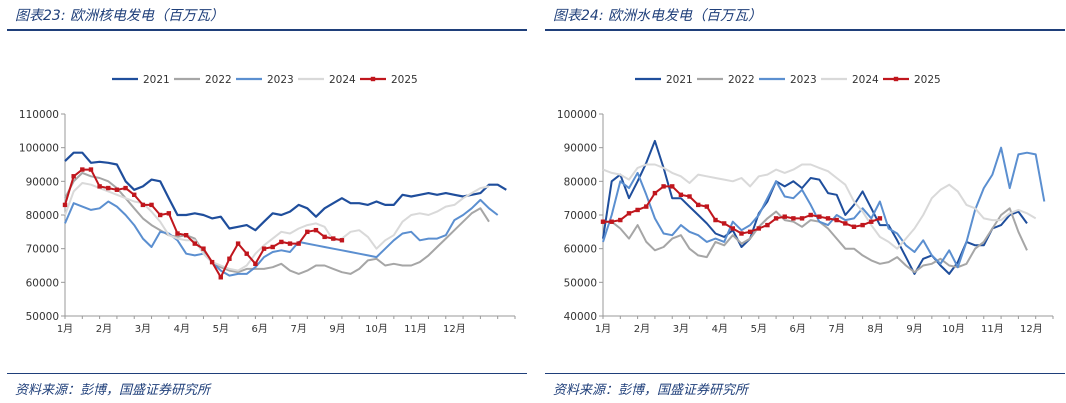 This screenshot has width=1066, height=403. I want to click on y-tick-label: 110000, so click(39, 115).